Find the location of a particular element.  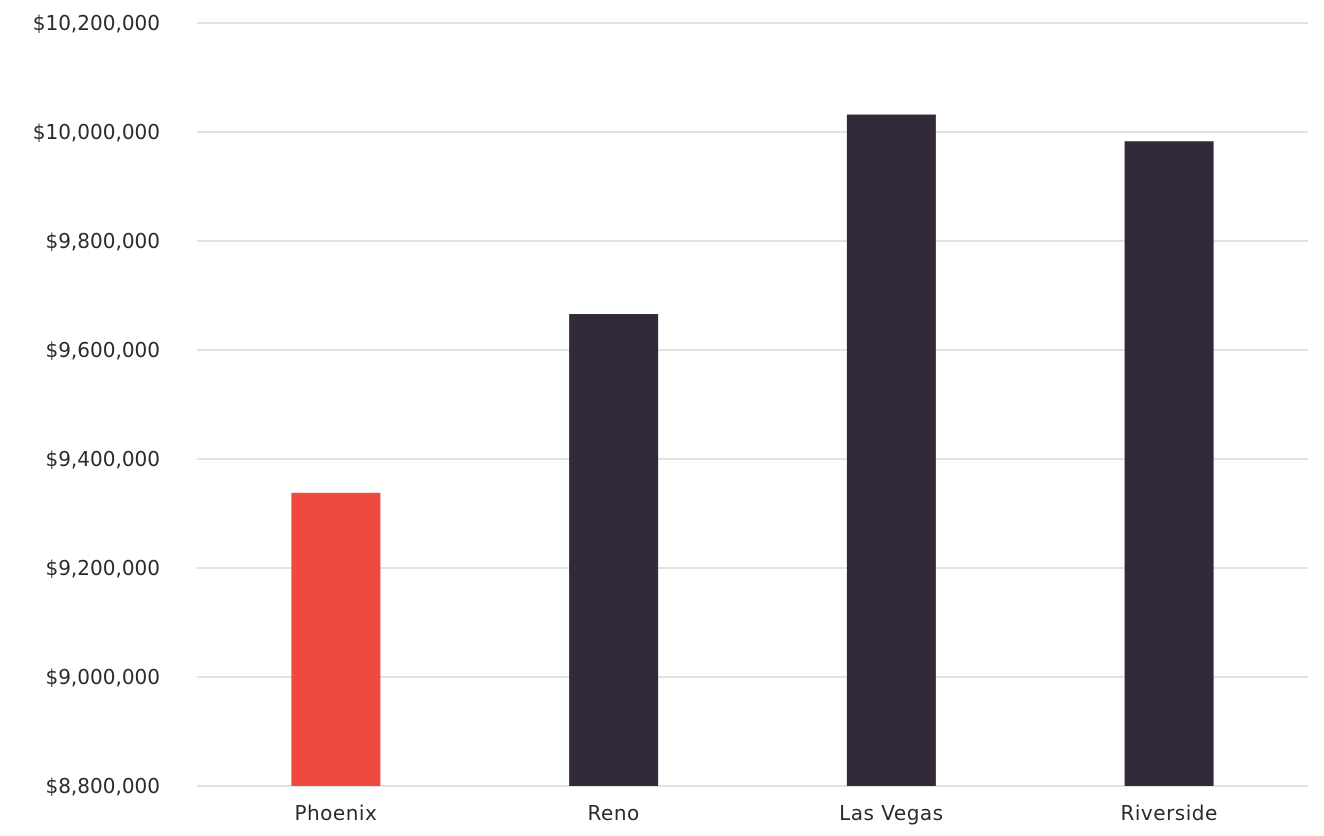

y-tick-label: $9,800,000 is located at coordinates (102, 241).